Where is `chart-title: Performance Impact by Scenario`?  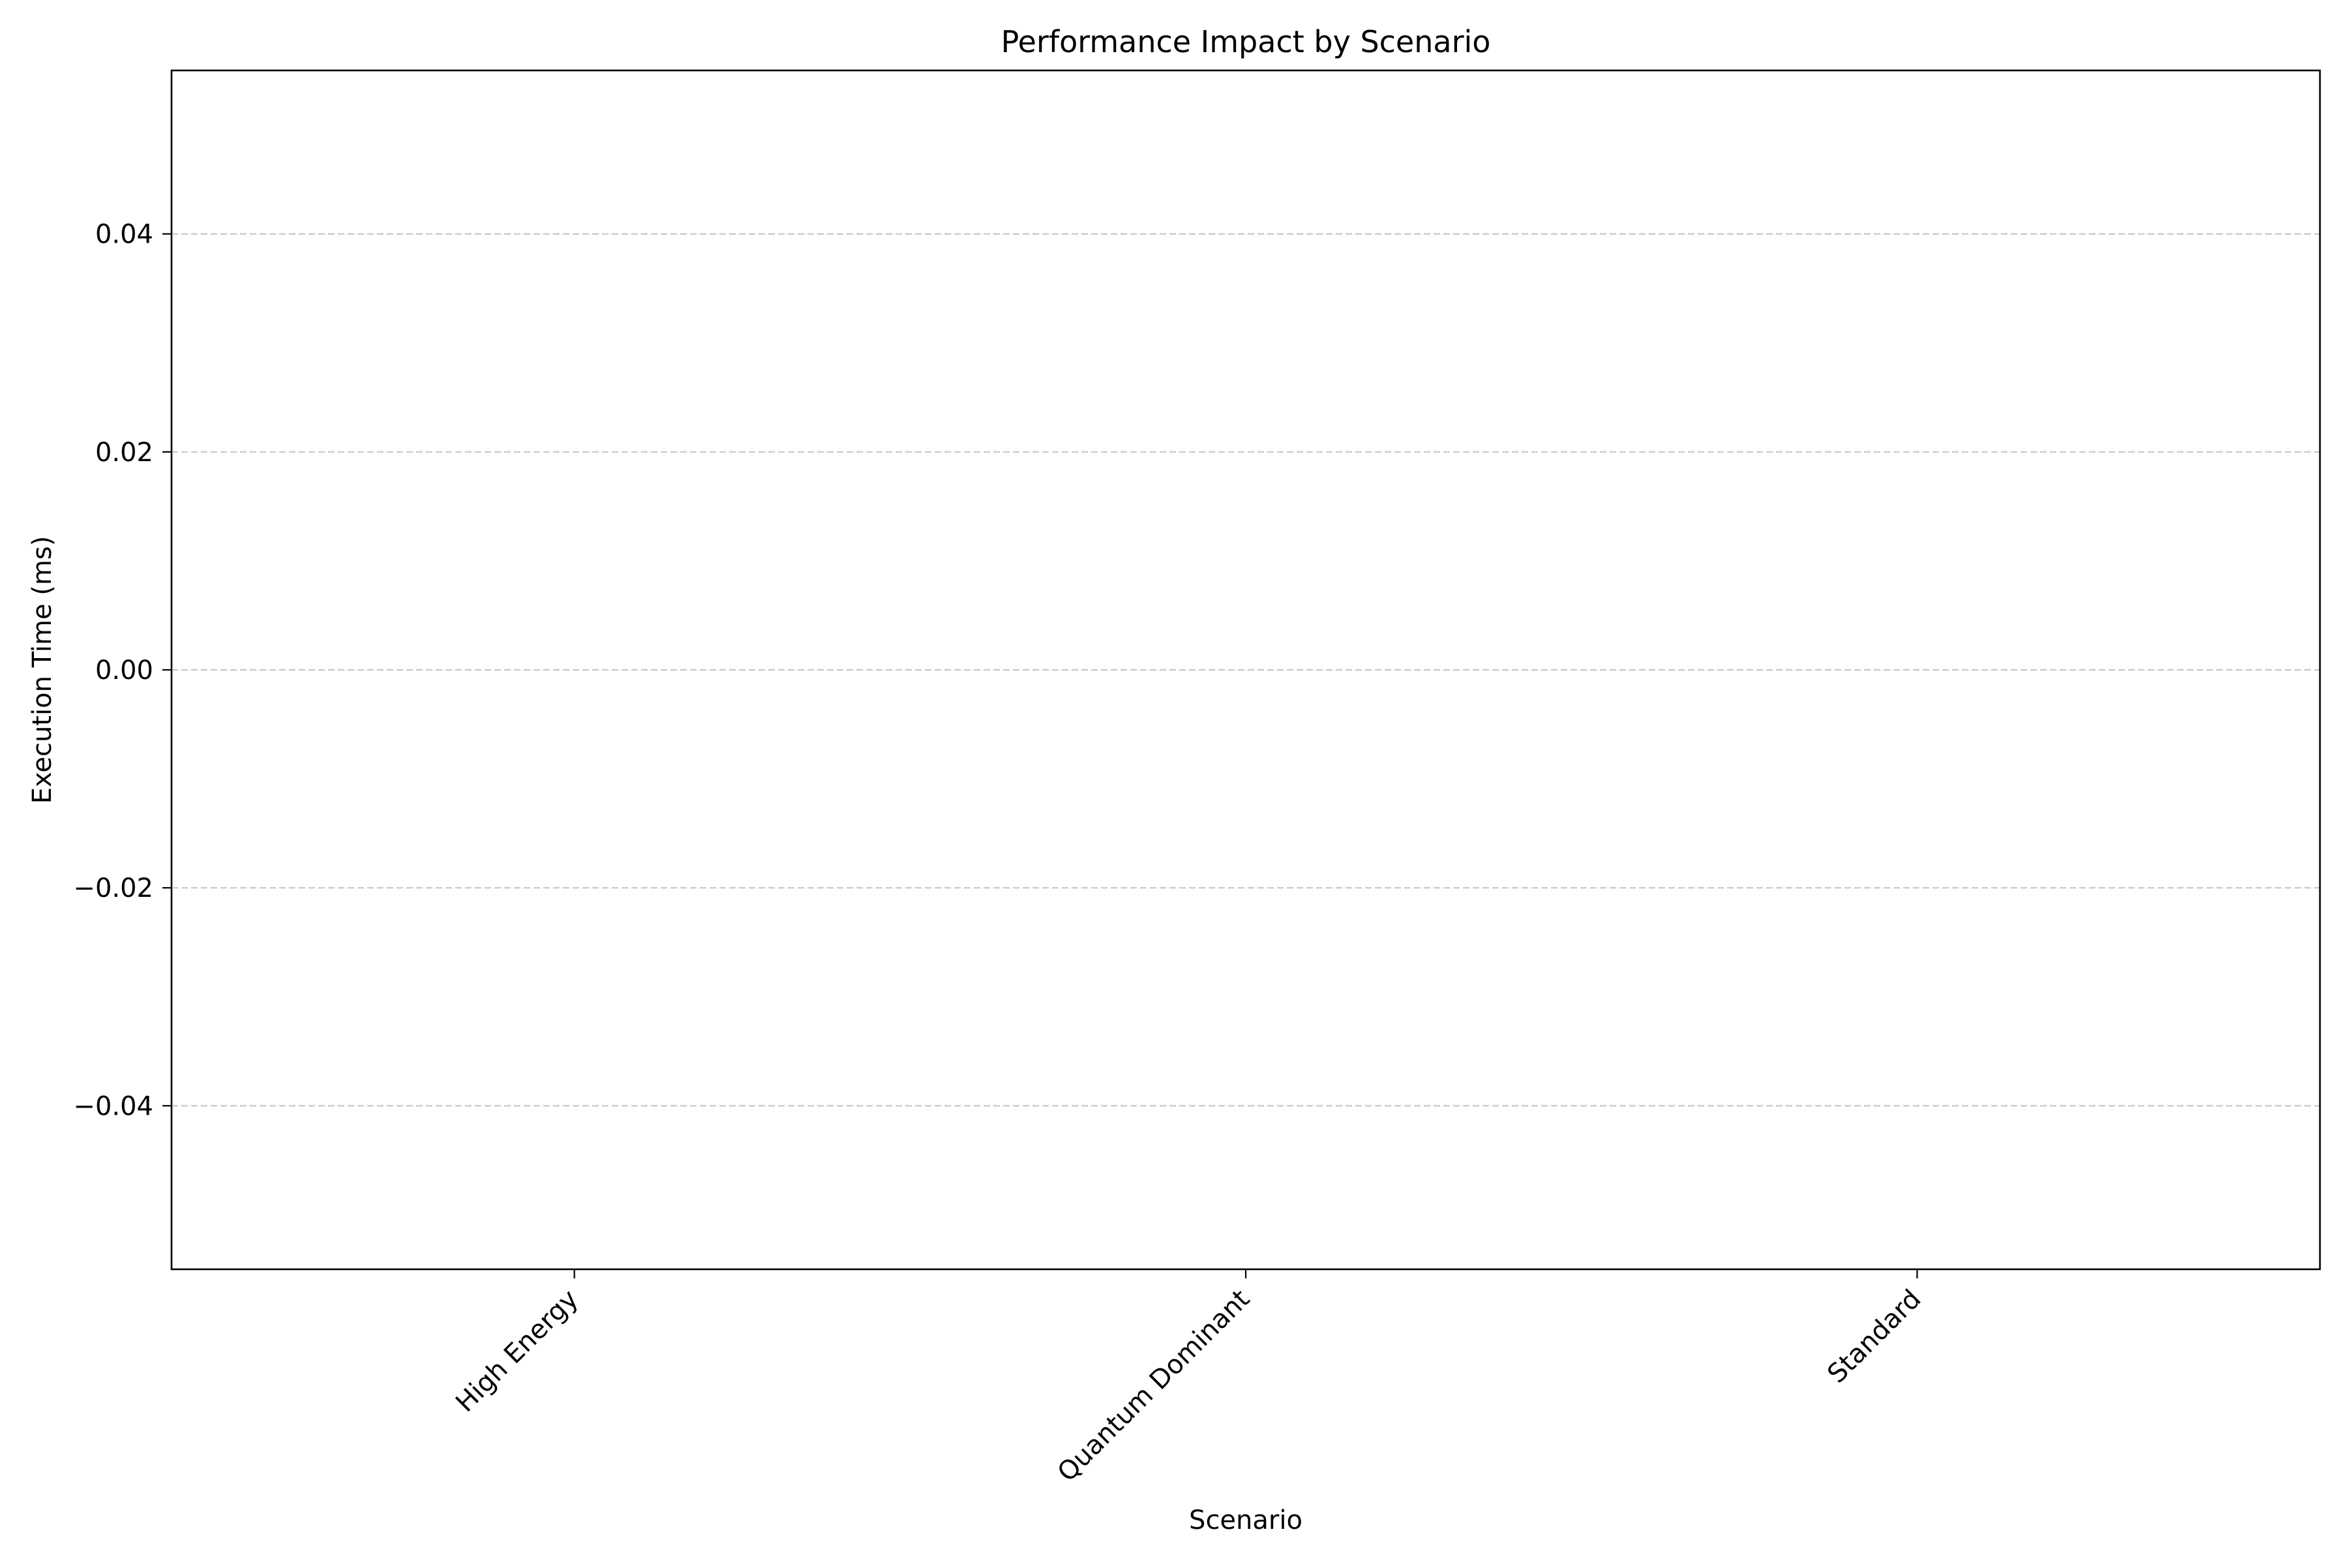
chart-title: Performance Impact by Scenario is located at coordinates (1246, 41).